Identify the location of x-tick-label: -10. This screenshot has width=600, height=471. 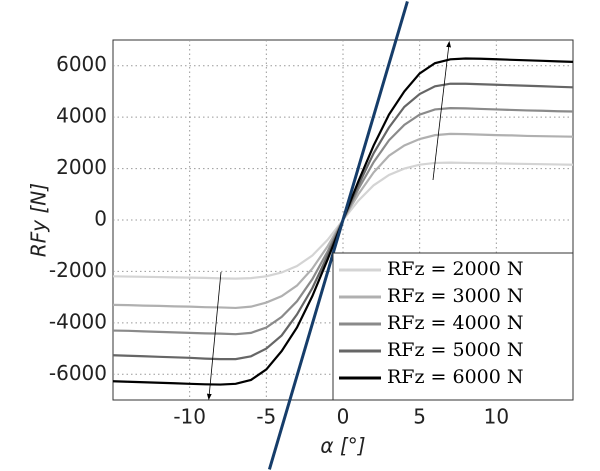
(189, 417).